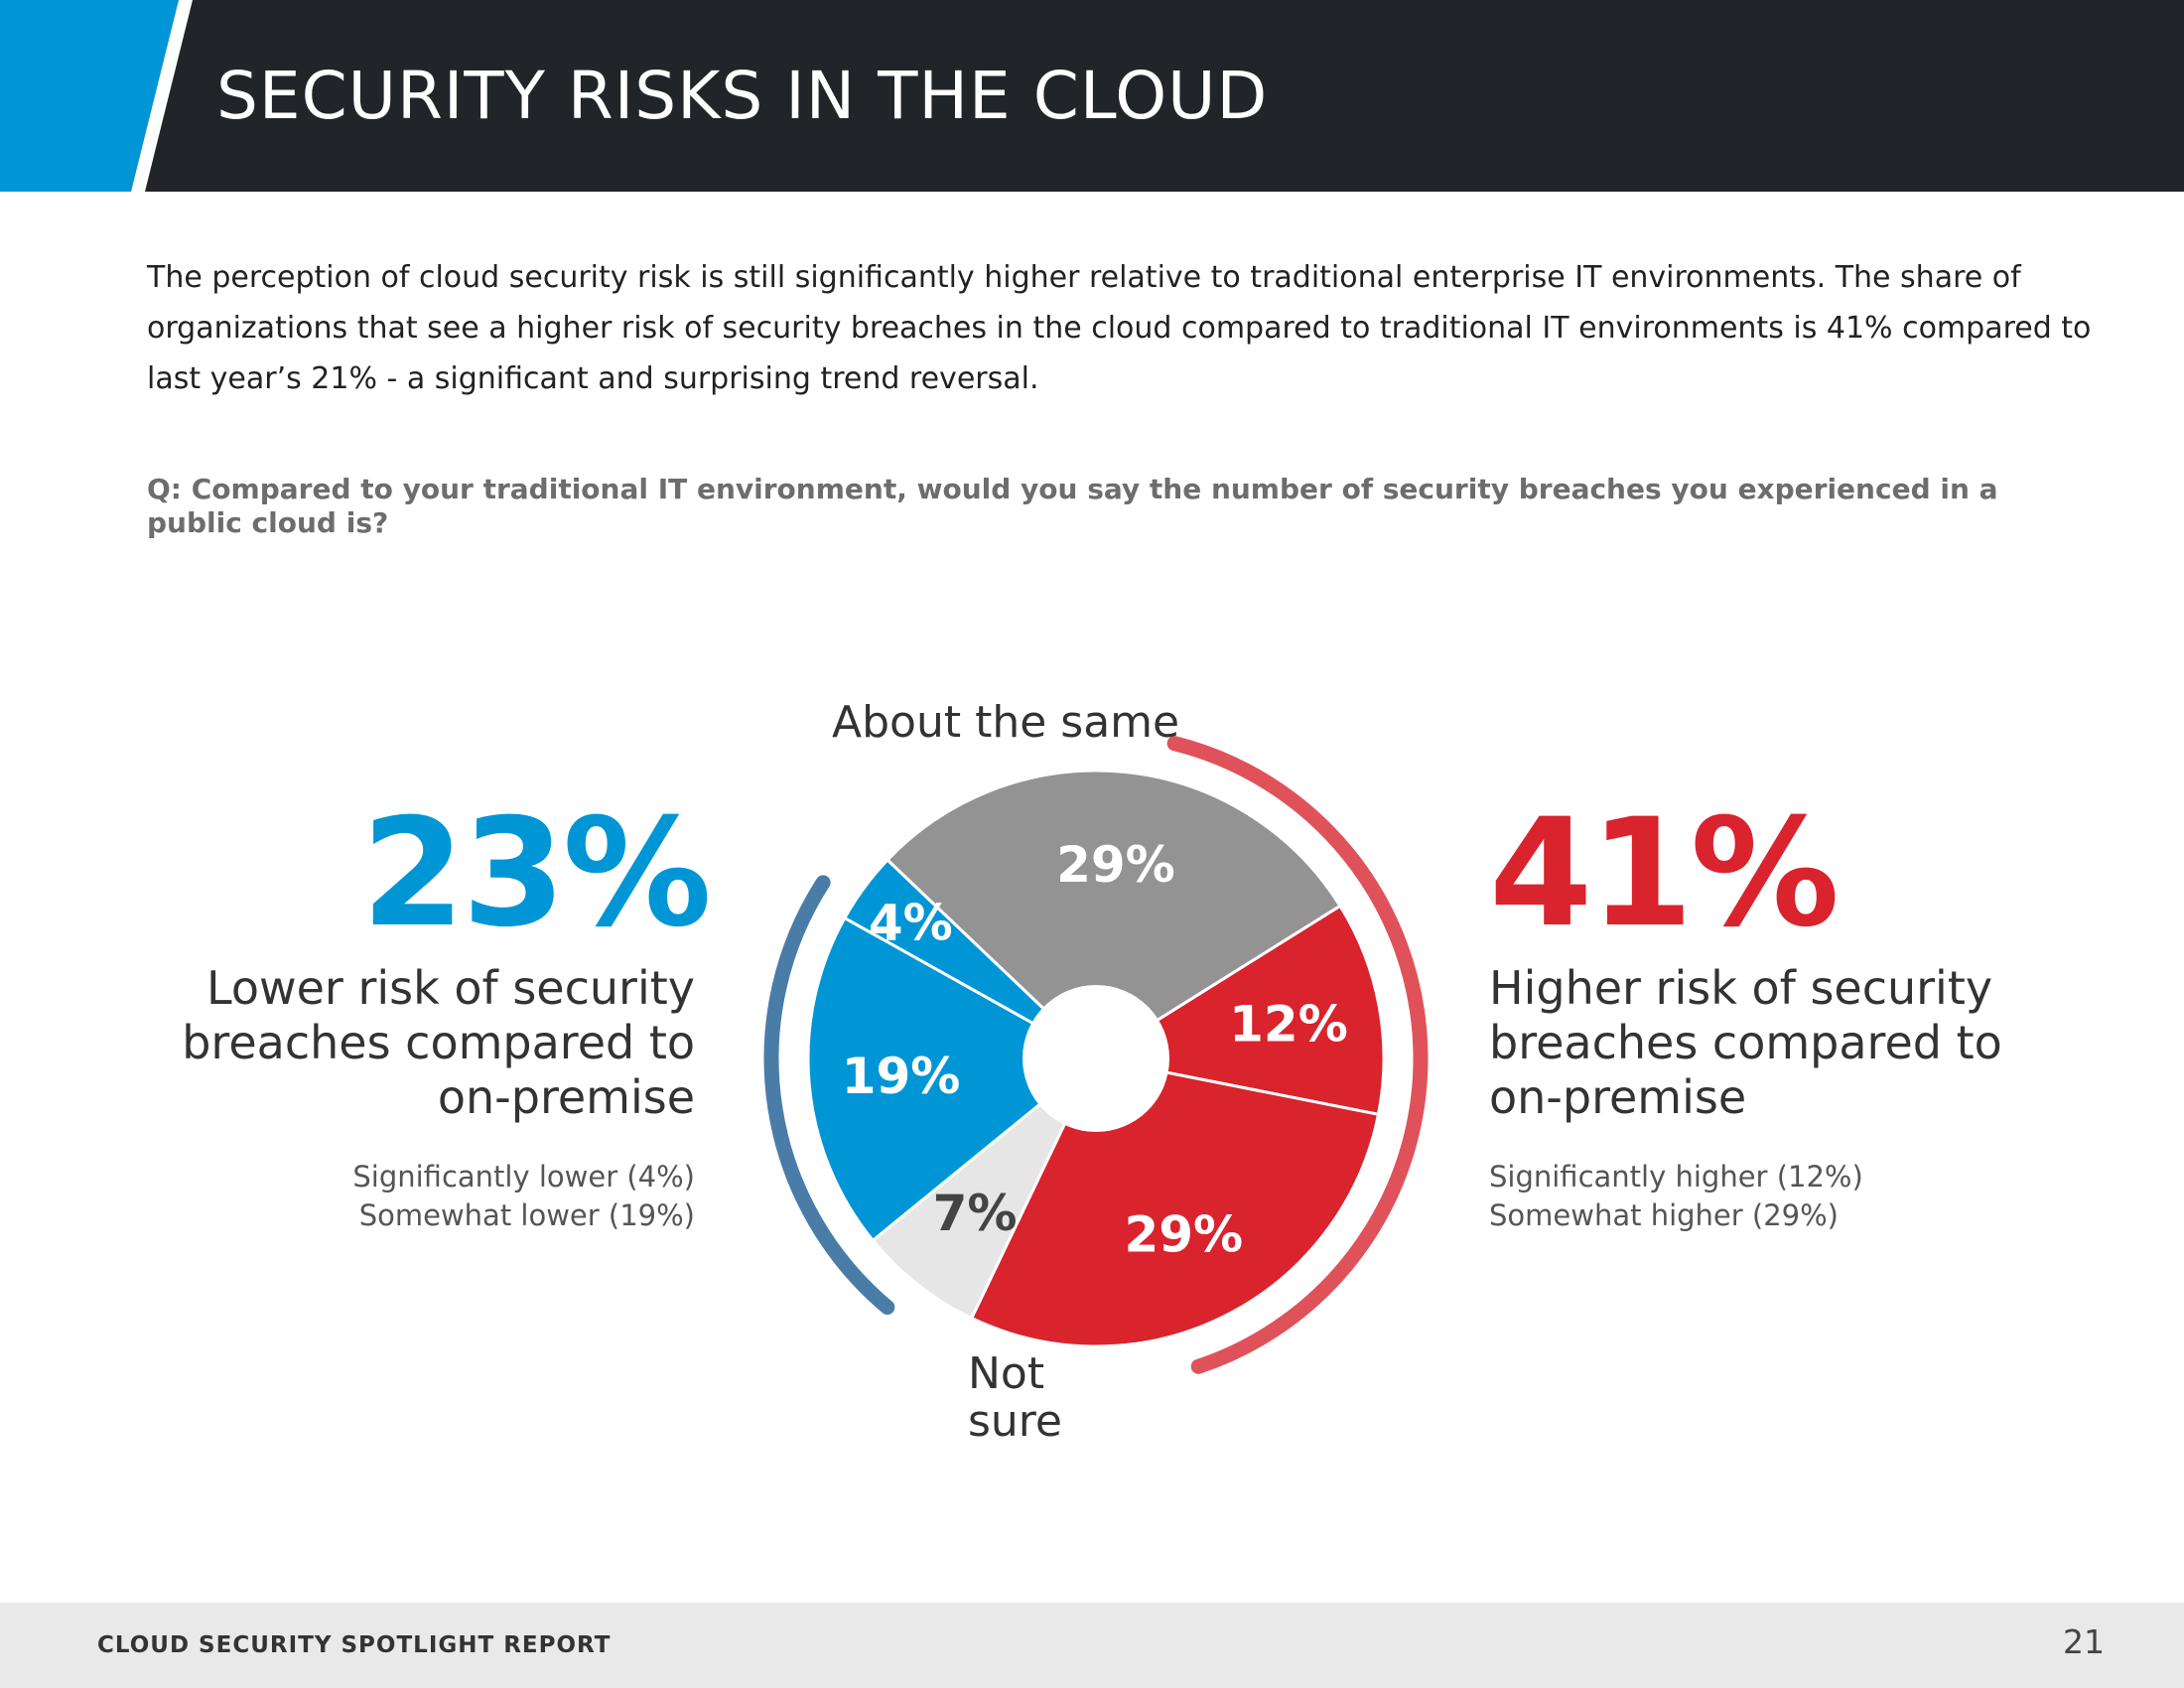  I want to click on outer-arc-higher-risk, so click(1297, 1055).